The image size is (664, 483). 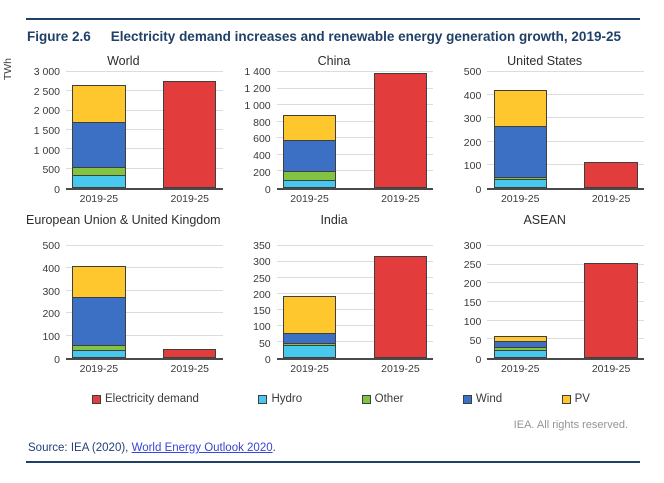 I want to click on y-axis-tick-labels: 0 50 100 150 200 250 300 350, so click(x=256, y=303).